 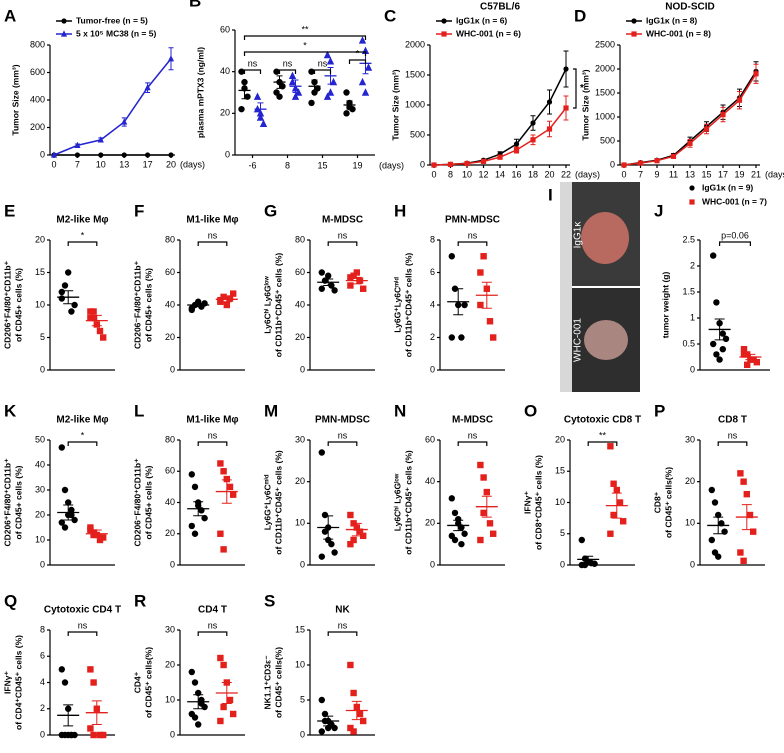 What do you see at coordinates (305, 29) in the screenshot?
I see `significance-label: **` at bounding box center [305, 29].